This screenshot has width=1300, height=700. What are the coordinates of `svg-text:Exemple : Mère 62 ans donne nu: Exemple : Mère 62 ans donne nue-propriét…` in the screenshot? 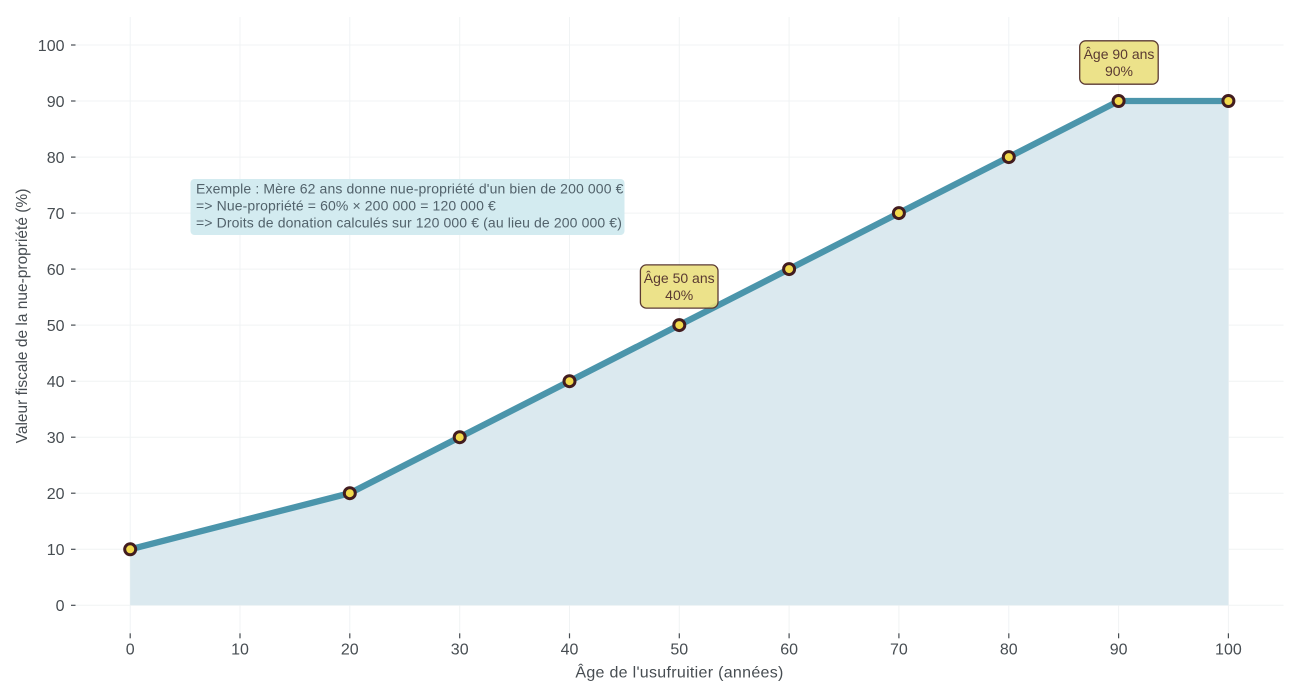 It's located at (410, 189).